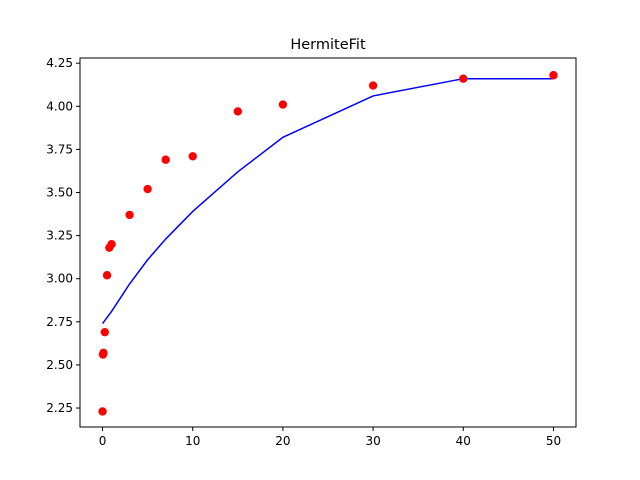 This screenshot has height=480, width=640. Describe the element at coordinates (192, 441) in the screenshot. I see `x-tick-label: 10` at that location.